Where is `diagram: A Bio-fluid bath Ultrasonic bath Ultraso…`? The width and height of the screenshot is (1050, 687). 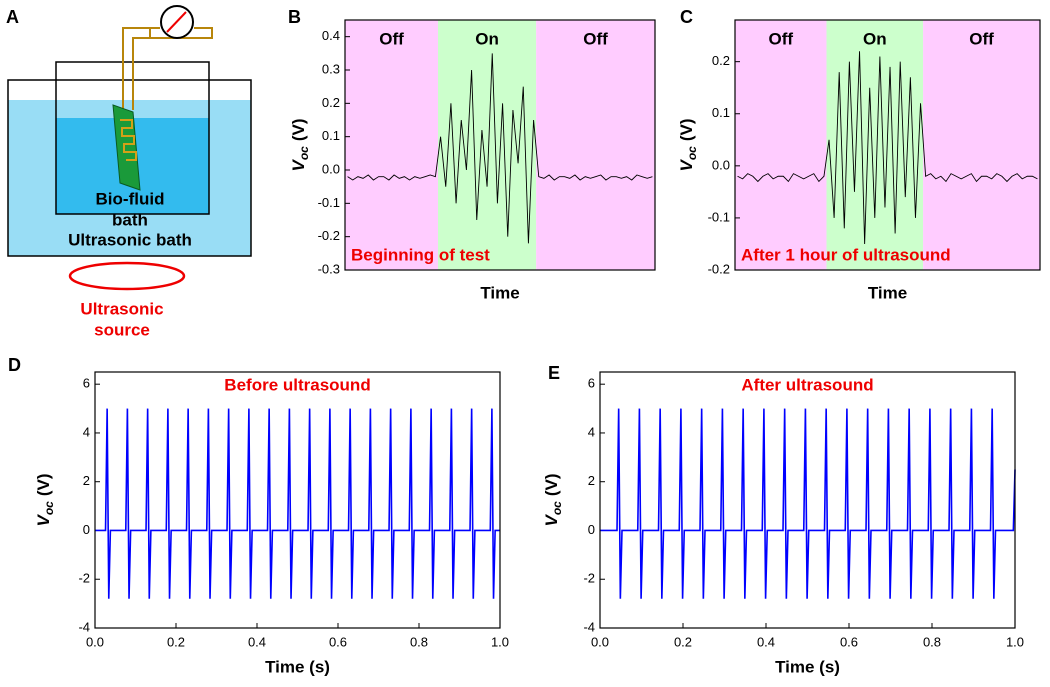 diagram: A Bio-fluid bath Ultrasonic bath Ultraso… is located at coordinates (129, 172).